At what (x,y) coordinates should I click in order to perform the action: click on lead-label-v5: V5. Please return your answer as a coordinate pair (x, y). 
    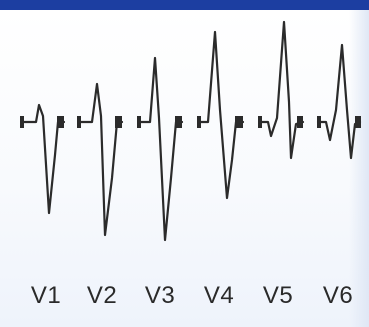
    Looking at the image, I should click on (278, 295).